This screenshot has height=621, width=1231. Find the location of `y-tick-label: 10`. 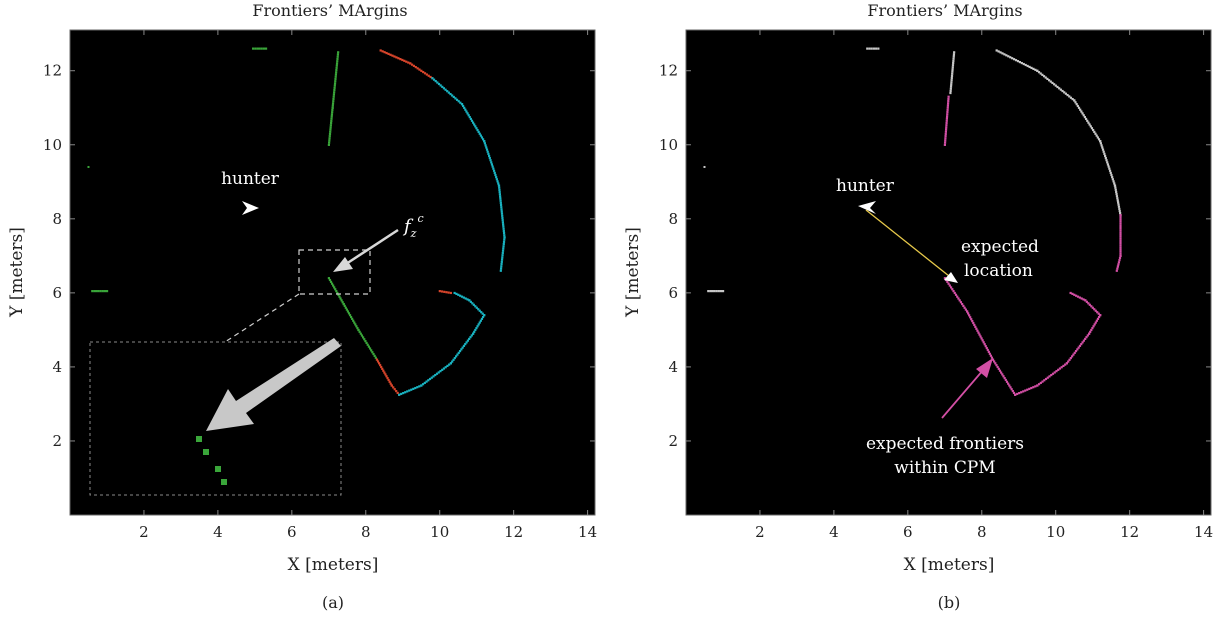

y-tick-label: 10 is located at coordinates (52, 145).